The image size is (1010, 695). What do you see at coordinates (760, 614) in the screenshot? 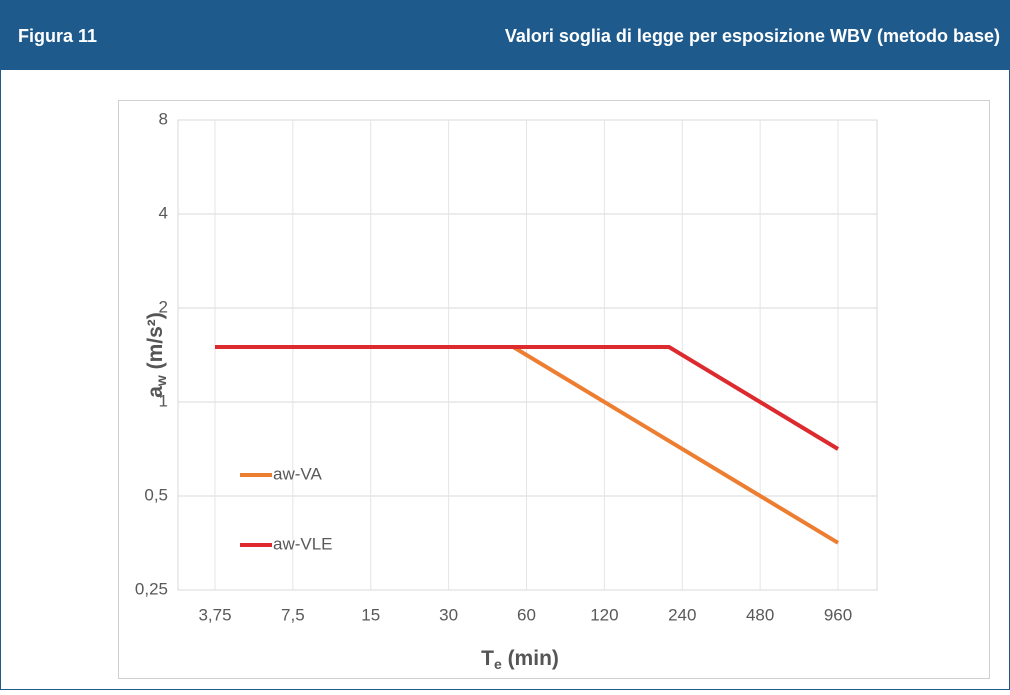
I see `x-tick-label: 480` at bounding box center [760, 614].